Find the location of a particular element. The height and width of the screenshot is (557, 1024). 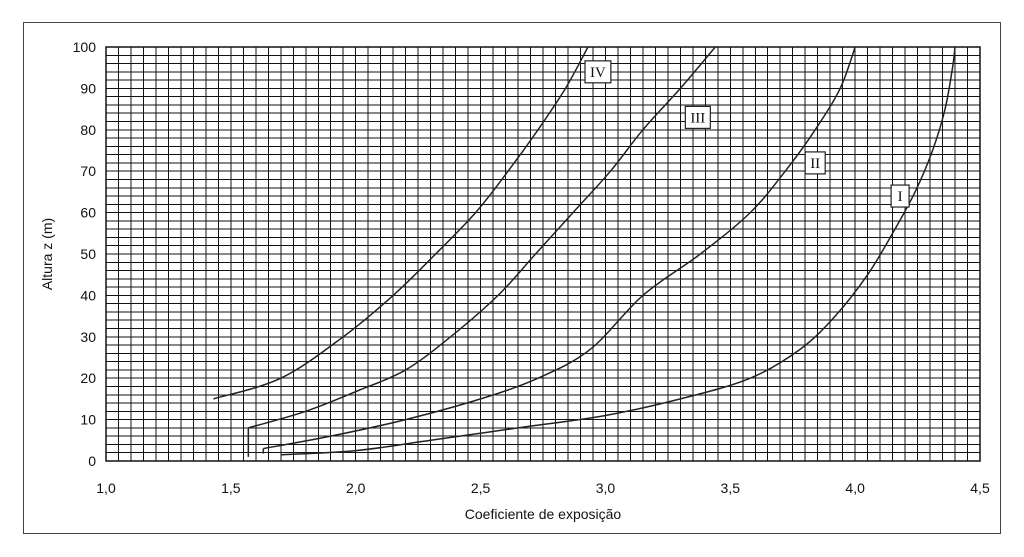

curve-label-text: II is located at coordinates (815, 164).